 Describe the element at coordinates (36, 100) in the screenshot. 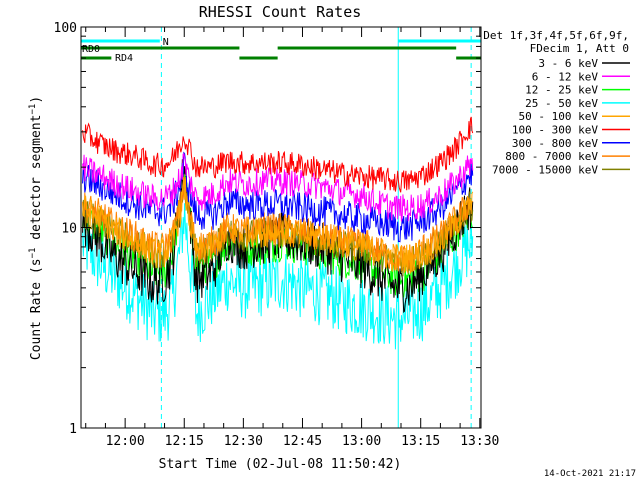

I see `y-axis-title-end: )` at that location.